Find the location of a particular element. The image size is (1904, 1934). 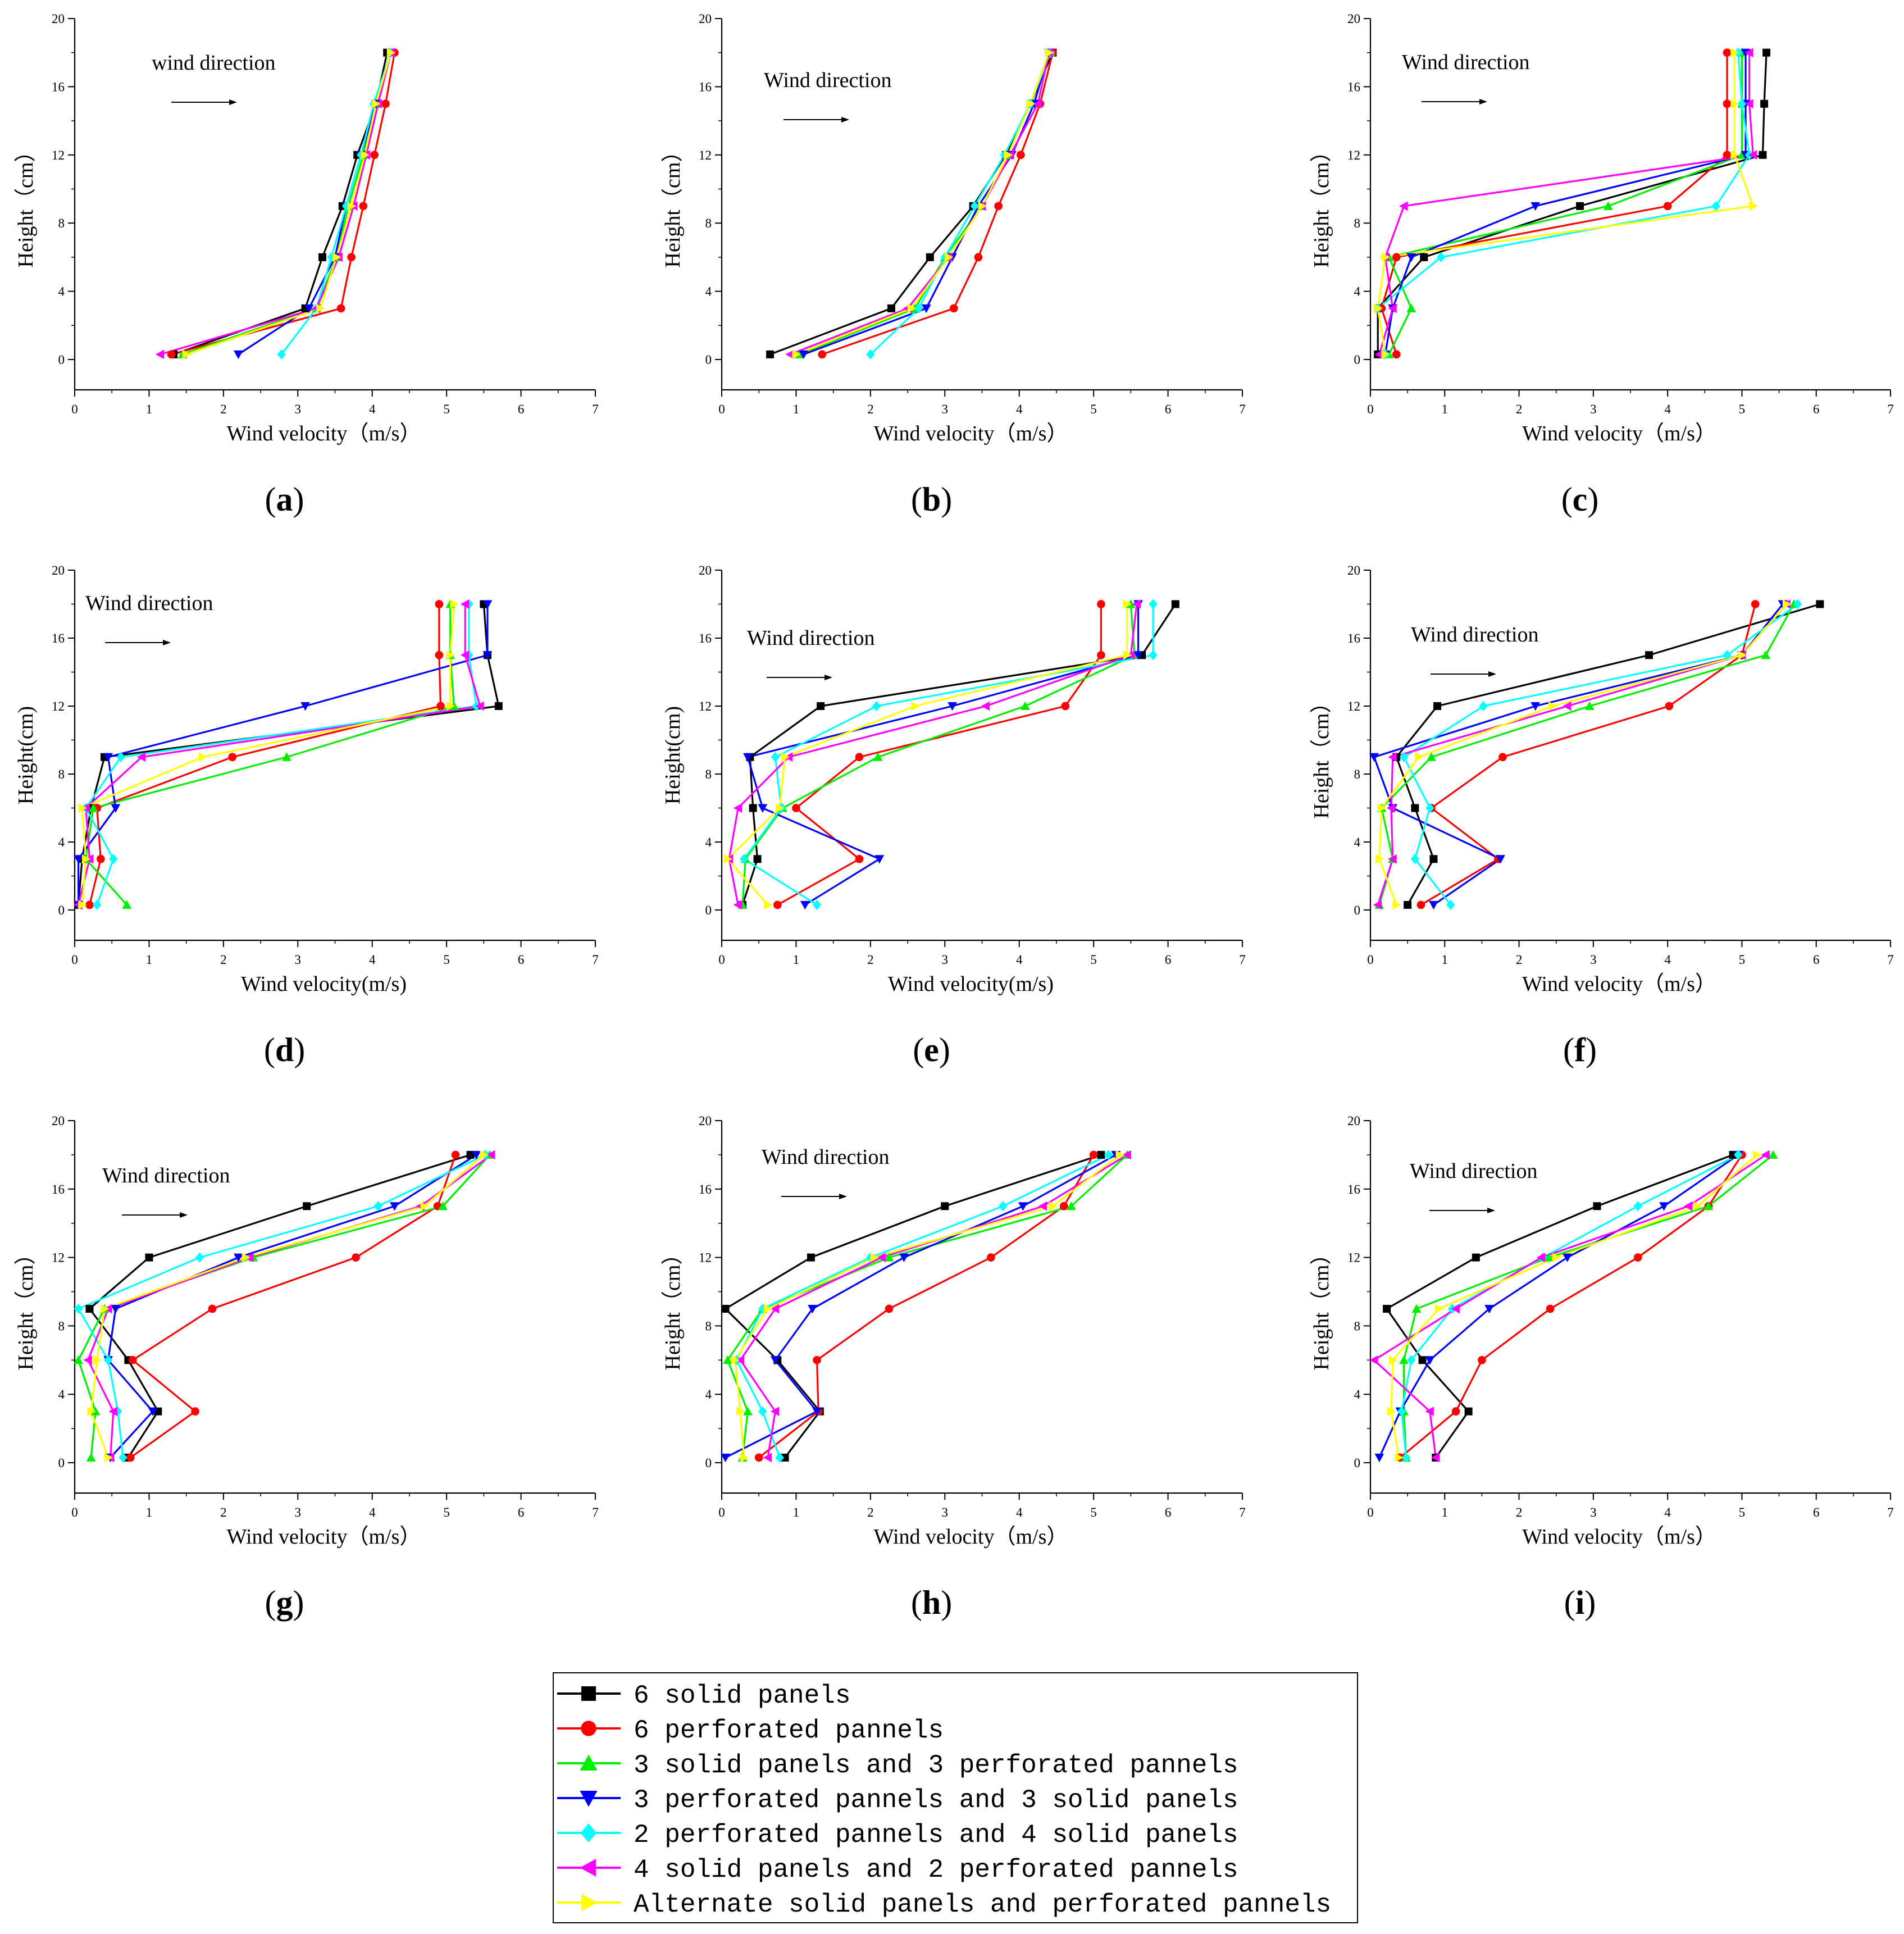

x-axis-label: Wind velocity（m/s） is located at coordinates (971, 433).